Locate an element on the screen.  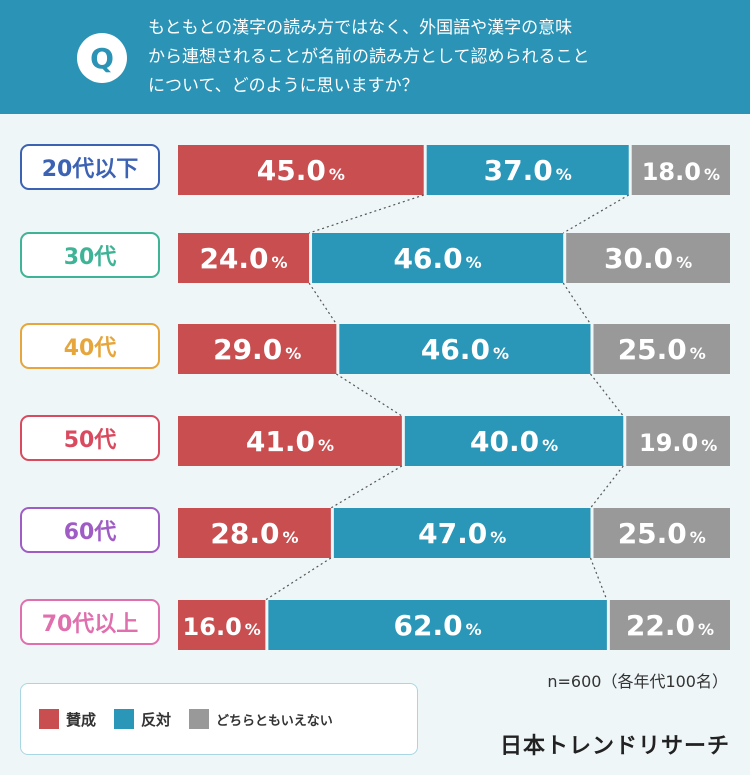
bar-value-label: 22.0% is located at coordinates (670, 625).